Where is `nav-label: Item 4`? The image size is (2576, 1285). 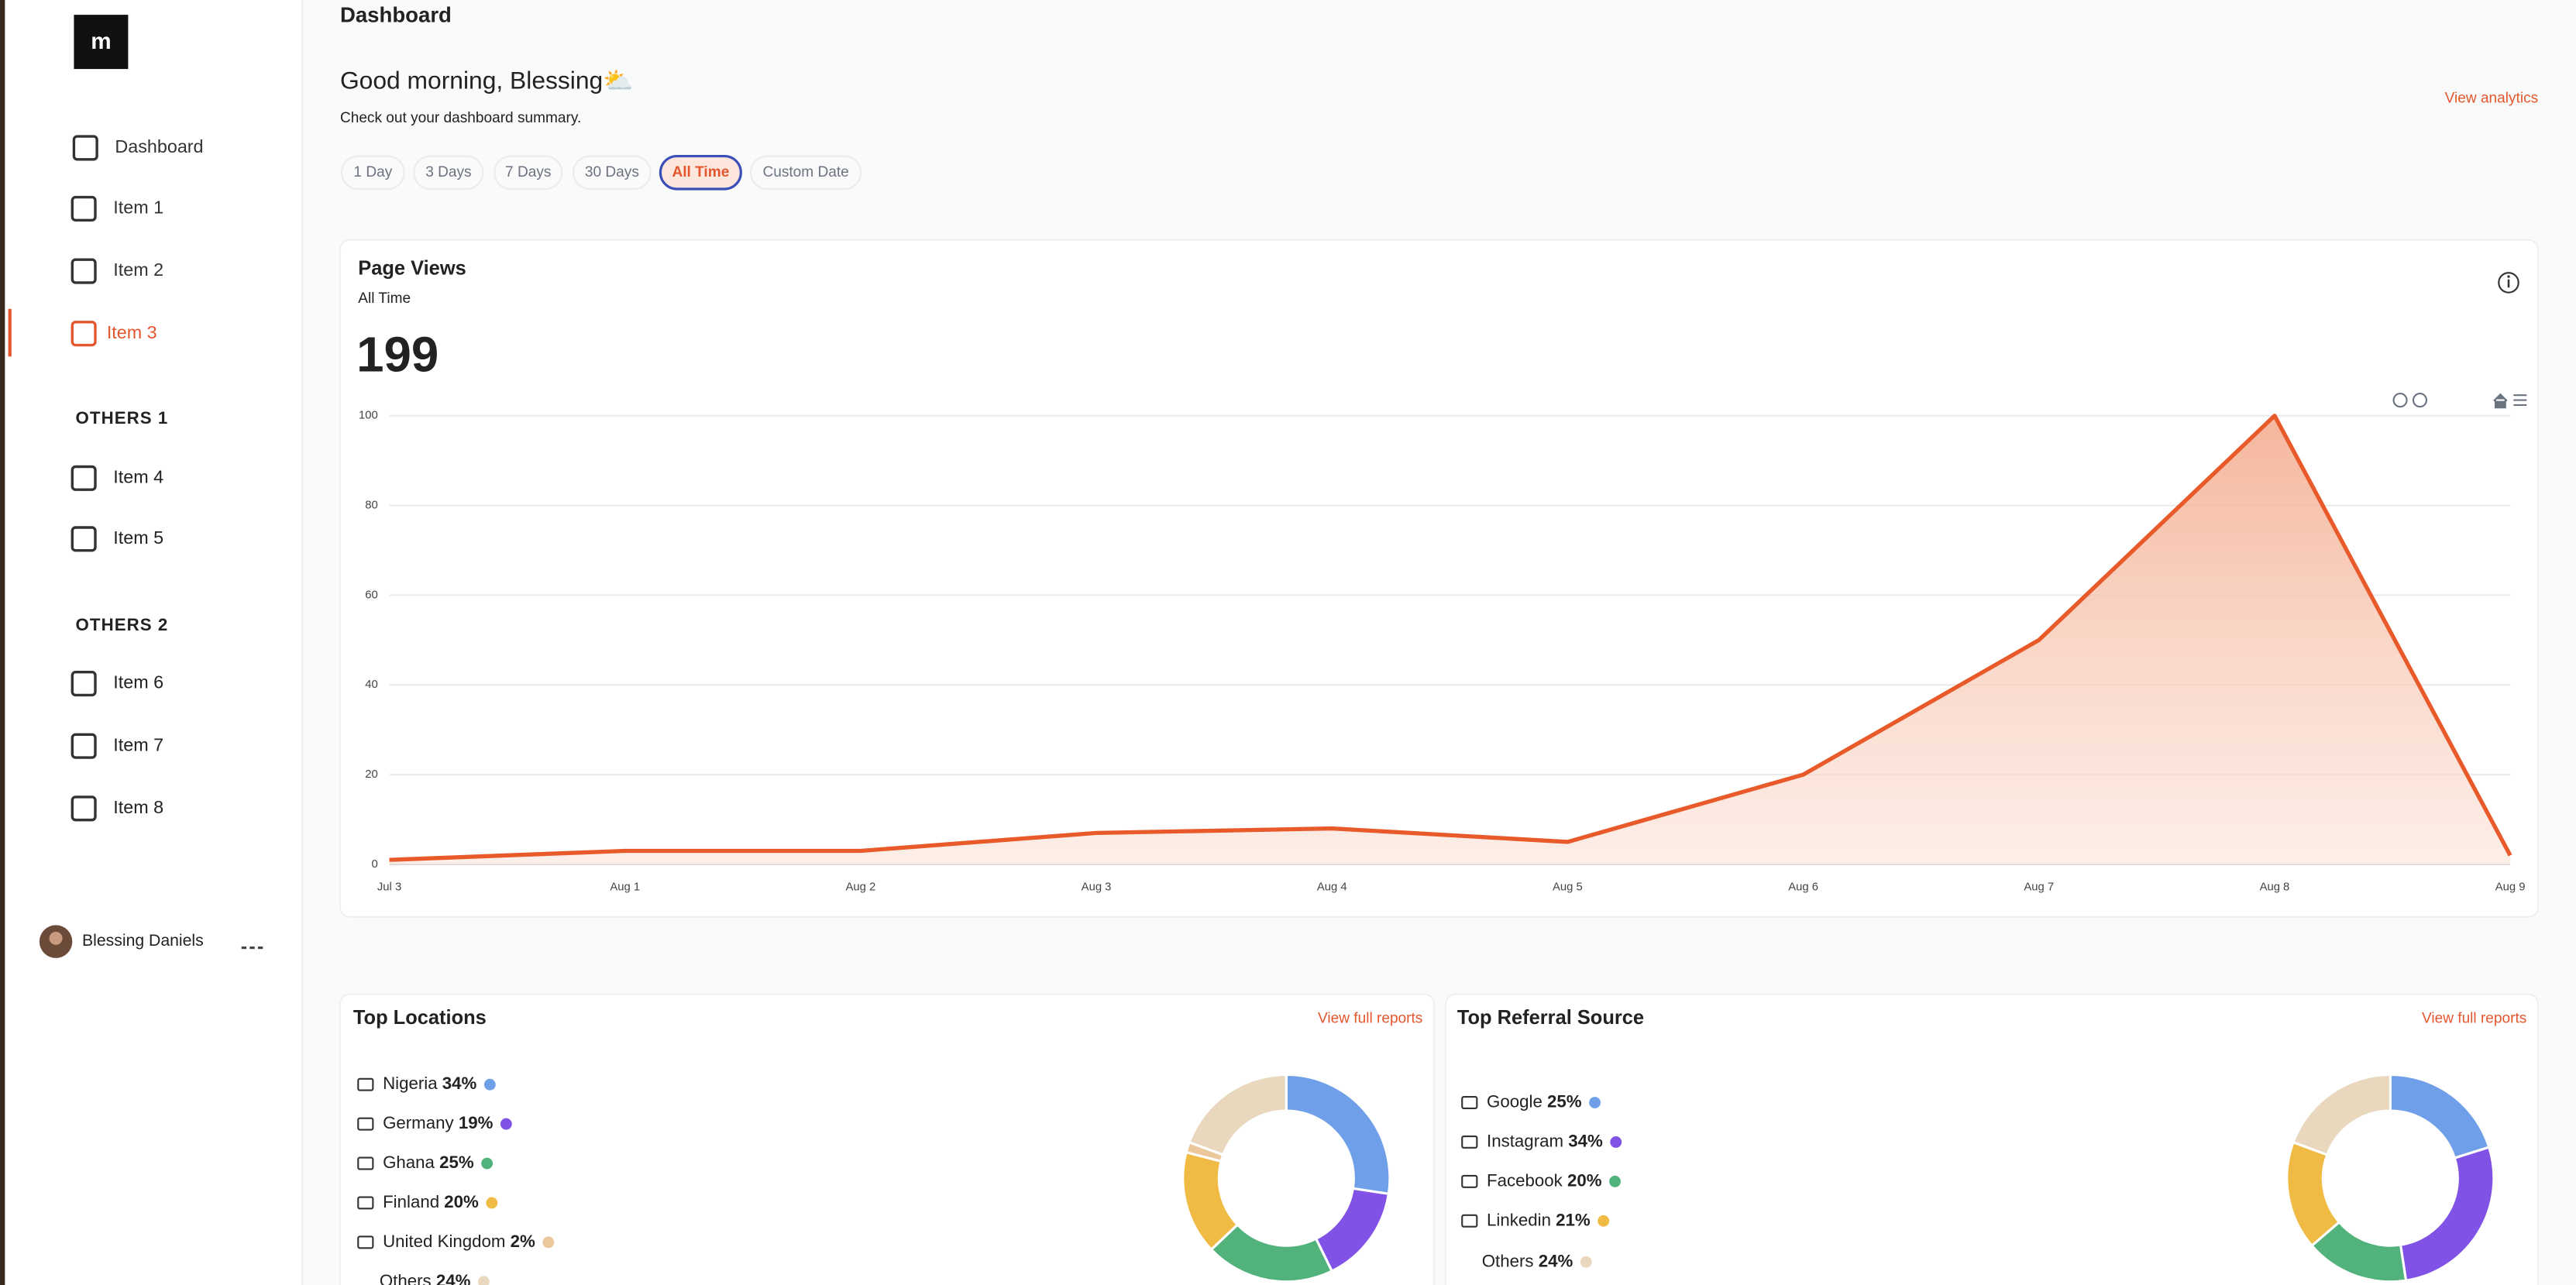 nav-label: Item 4 is located at coordinates (138, 477).